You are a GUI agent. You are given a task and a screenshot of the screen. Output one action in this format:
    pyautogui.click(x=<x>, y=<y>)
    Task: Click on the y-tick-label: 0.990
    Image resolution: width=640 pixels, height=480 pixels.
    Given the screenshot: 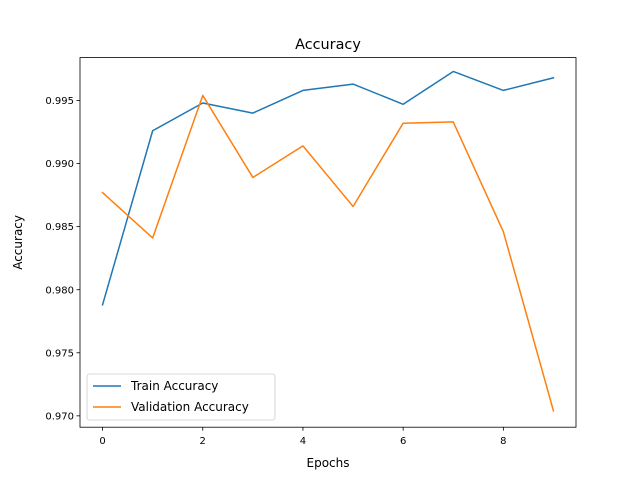 What is the action you would take?
    pyautogui.click(x=59, y=164)
    